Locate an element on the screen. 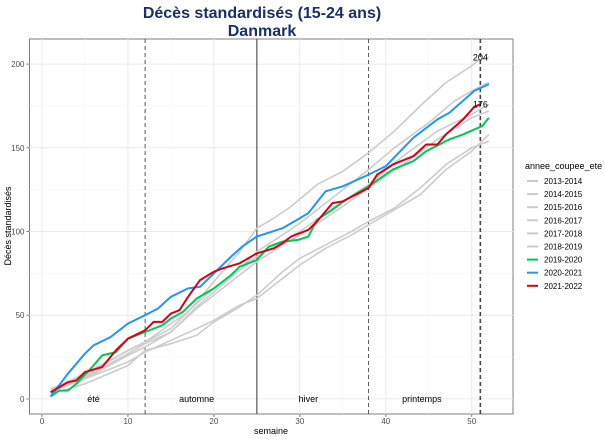  season-label: printemps is located at coordinates (422, 399).